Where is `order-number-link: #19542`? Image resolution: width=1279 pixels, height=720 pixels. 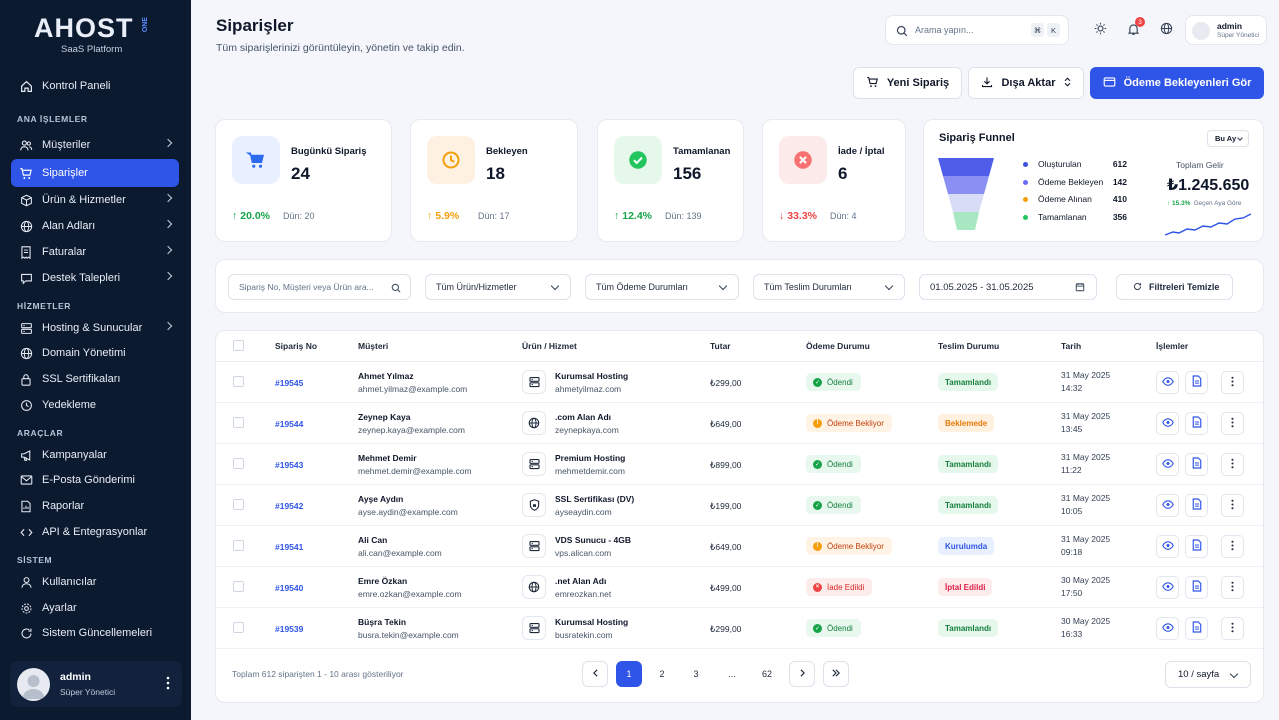 order-number-link: #19542 is located at coordinates (289, 506).